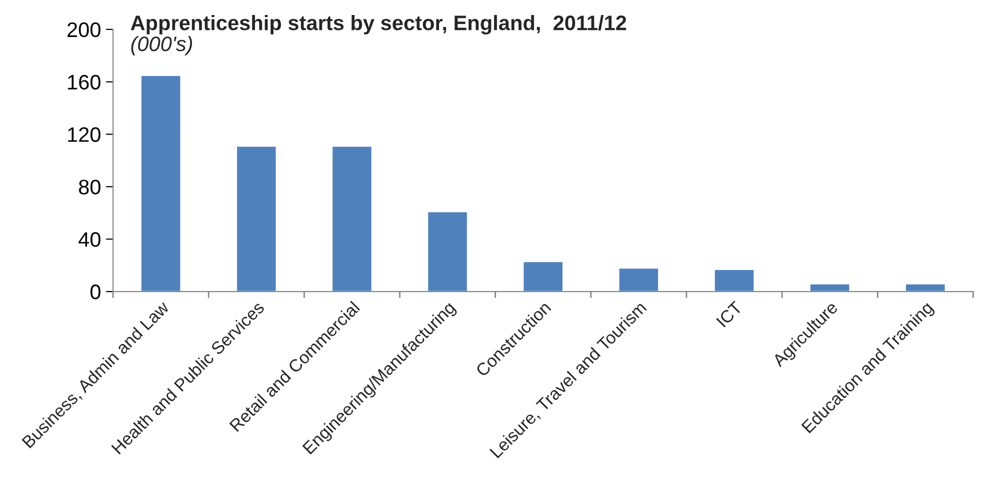 The height and width of the screenshot is (490, 983). Describe the element at coordinates (84, 82) in the screenshot. I see `y-tick-label: 160` at that location.